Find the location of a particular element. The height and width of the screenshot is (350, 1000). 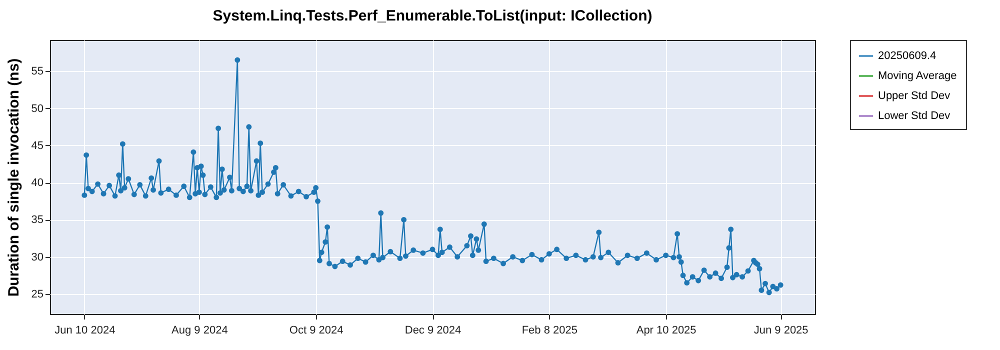

x-tick-label: Apr 10 2025 is located at coordinates (666, 330).